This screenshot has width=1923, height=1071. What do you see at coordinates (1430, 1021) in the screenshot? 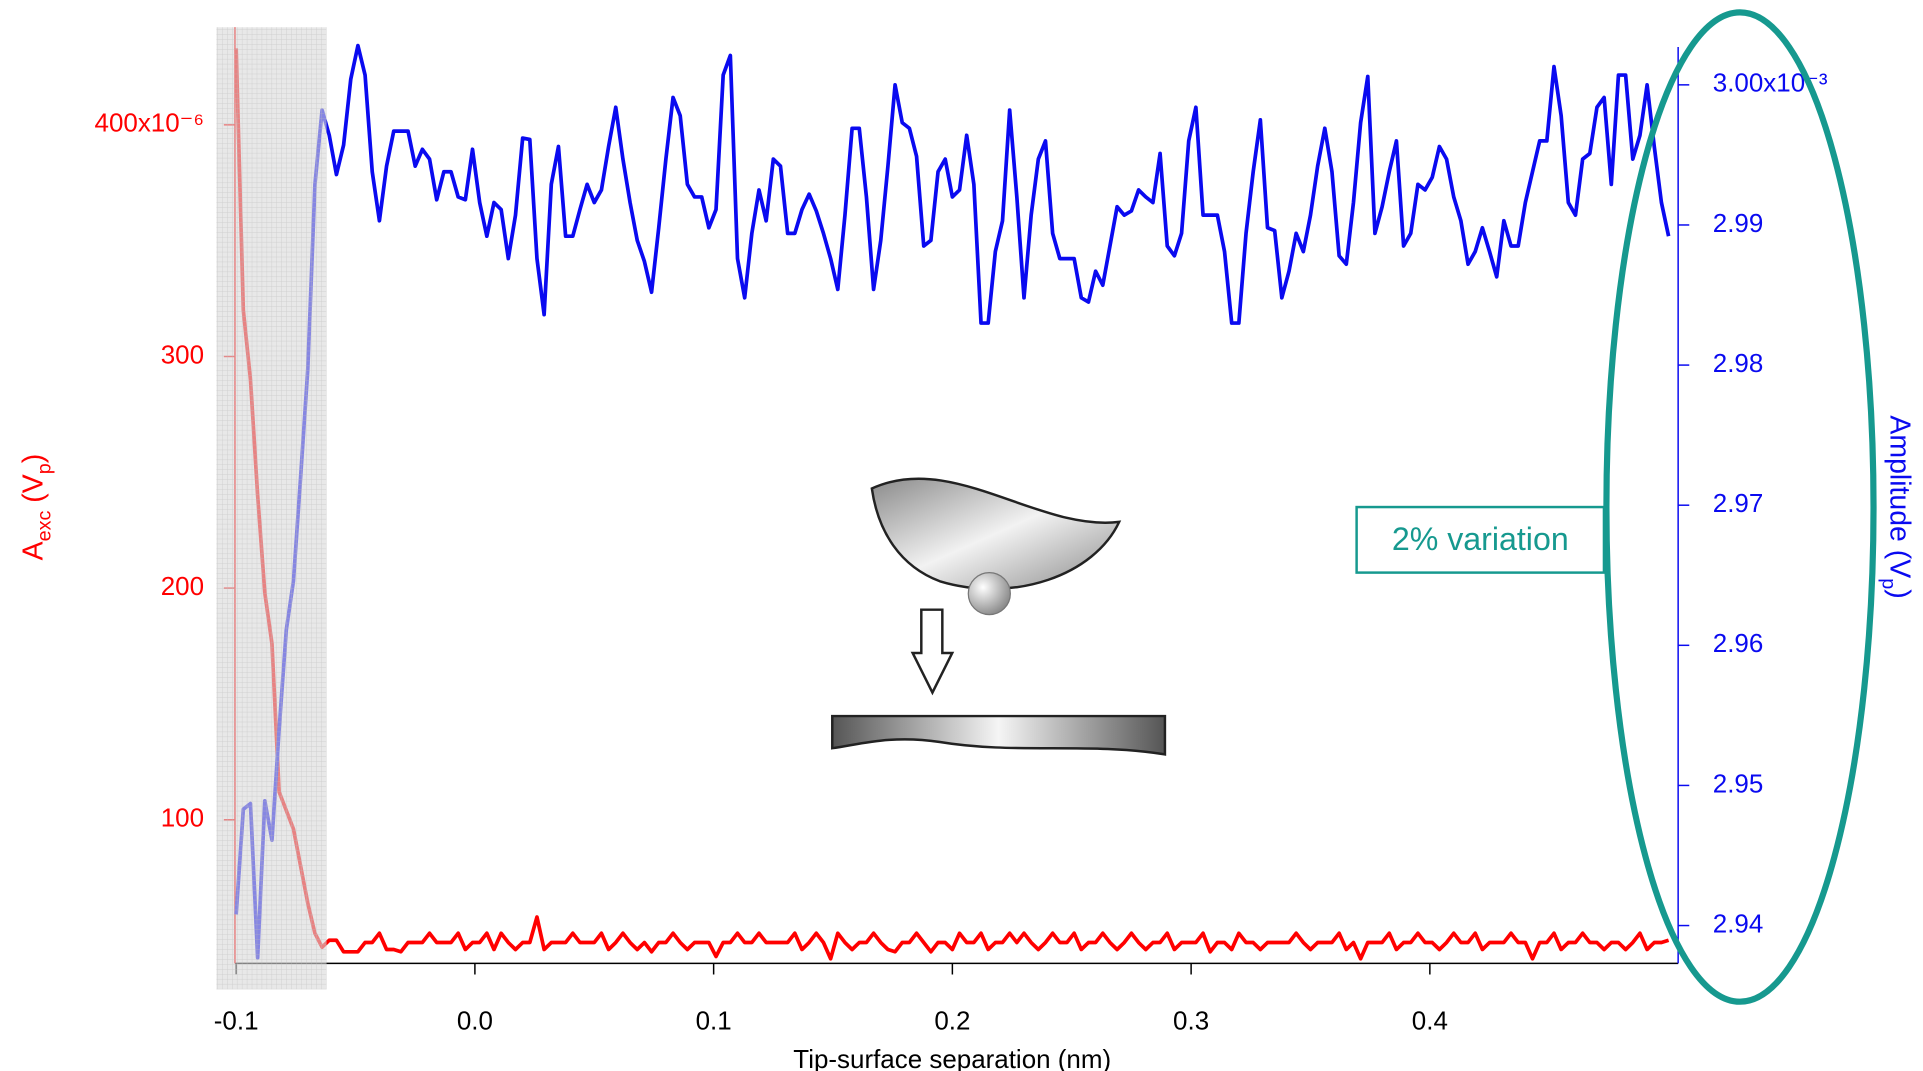
I see `x-tick-label: 0.4` at bounding box center [1430, 1021].